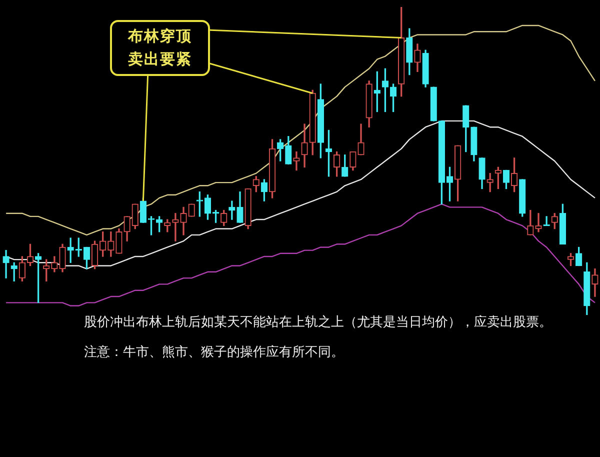 Image resolution: width=600 pixels, height=457 pixels. What do you see at coordinates (214, 352) in the screenshot?
I see `text: 注意：牛市、熊市、猴子的操作应有所不同。` at bounding box center [214, 352].